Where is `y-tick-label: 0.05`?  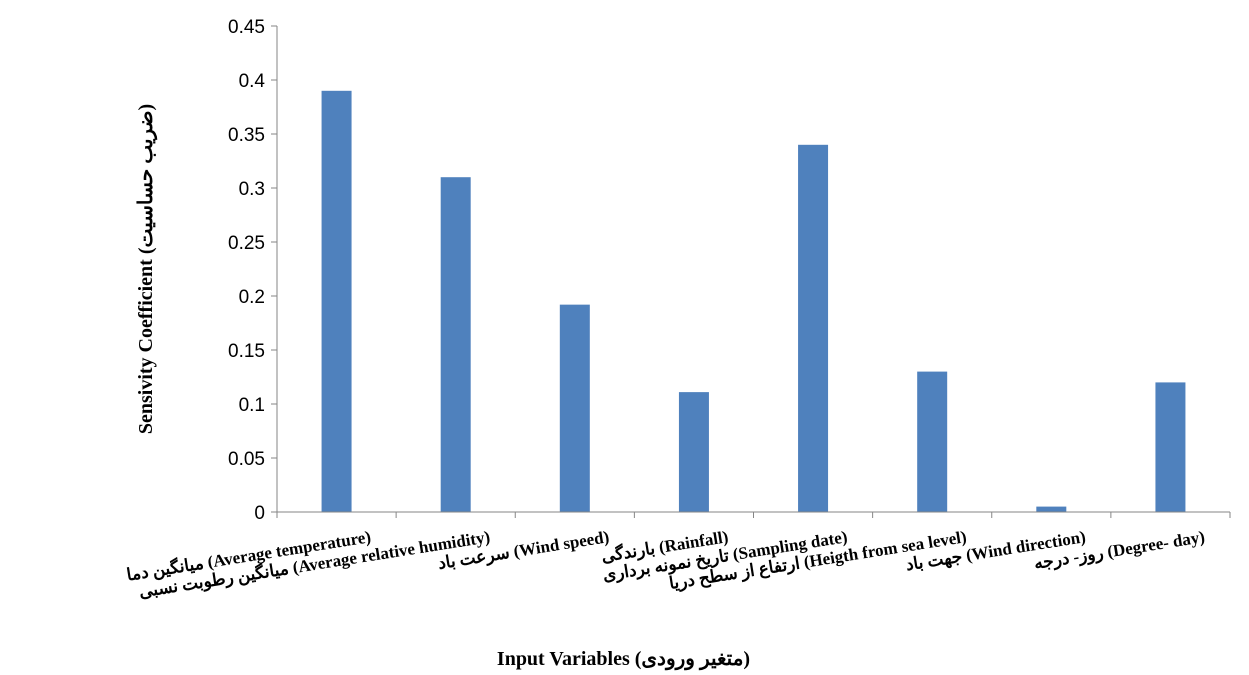 y-tick-label: 0.05 is located at coordinates (246, 459).